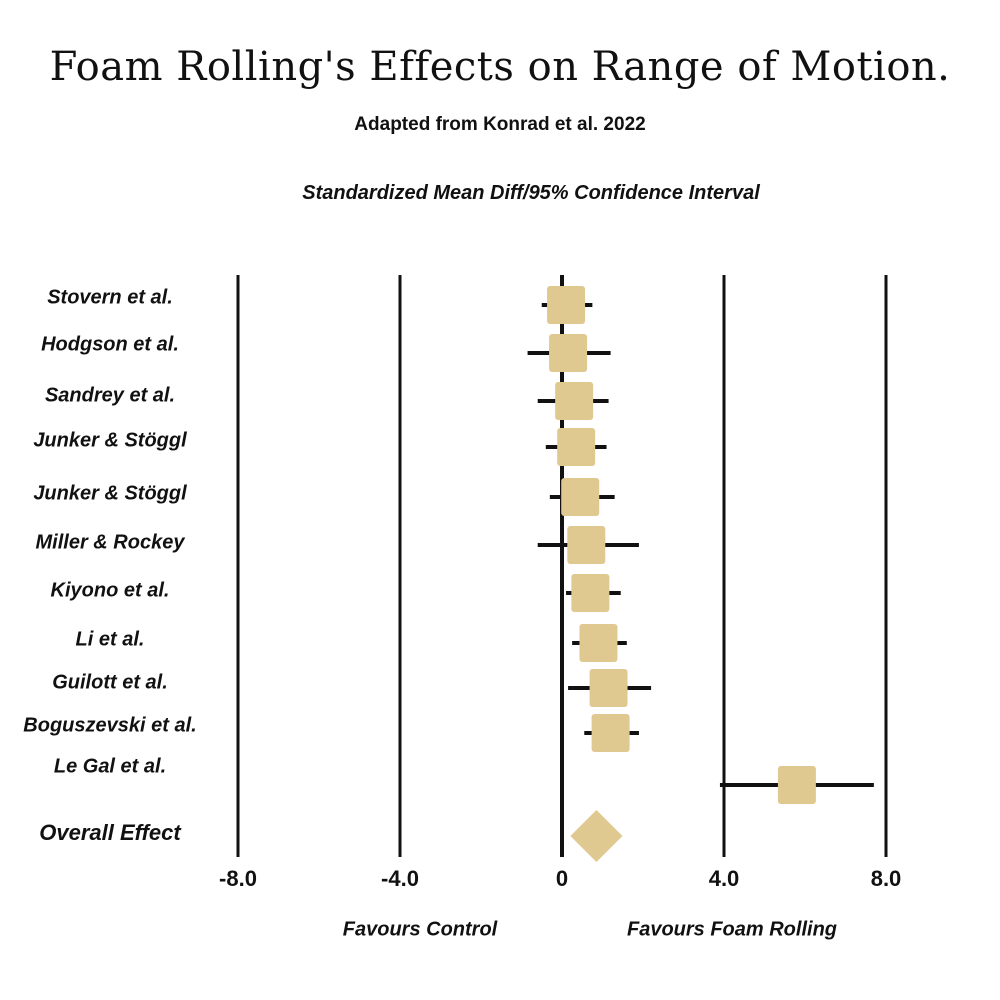 The height and width of the screenshot is (1000, 1000). Describe the element at coordinates (596, 836) in the screenshot. I see `overall-diamond` at that location.